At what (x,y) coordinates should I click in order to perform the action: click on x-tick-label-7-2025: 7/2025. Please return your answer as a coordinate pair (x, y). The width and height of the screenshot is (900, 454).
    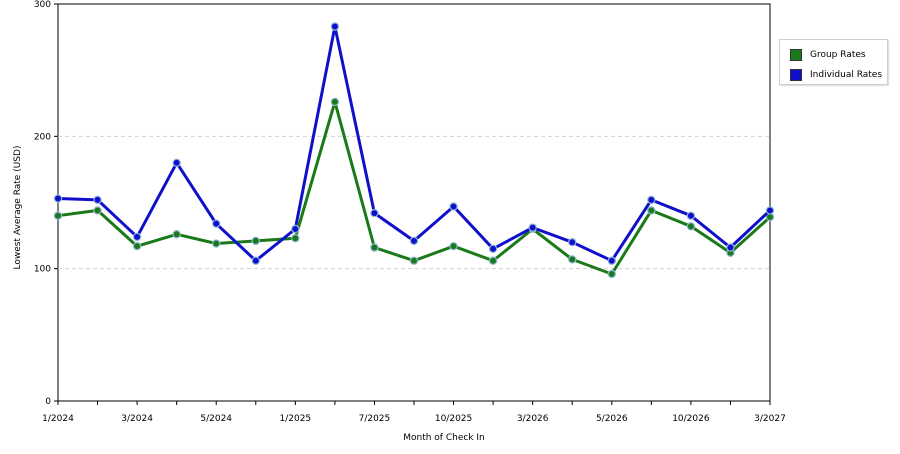
    Looking at the image, I should click on (375, 419).